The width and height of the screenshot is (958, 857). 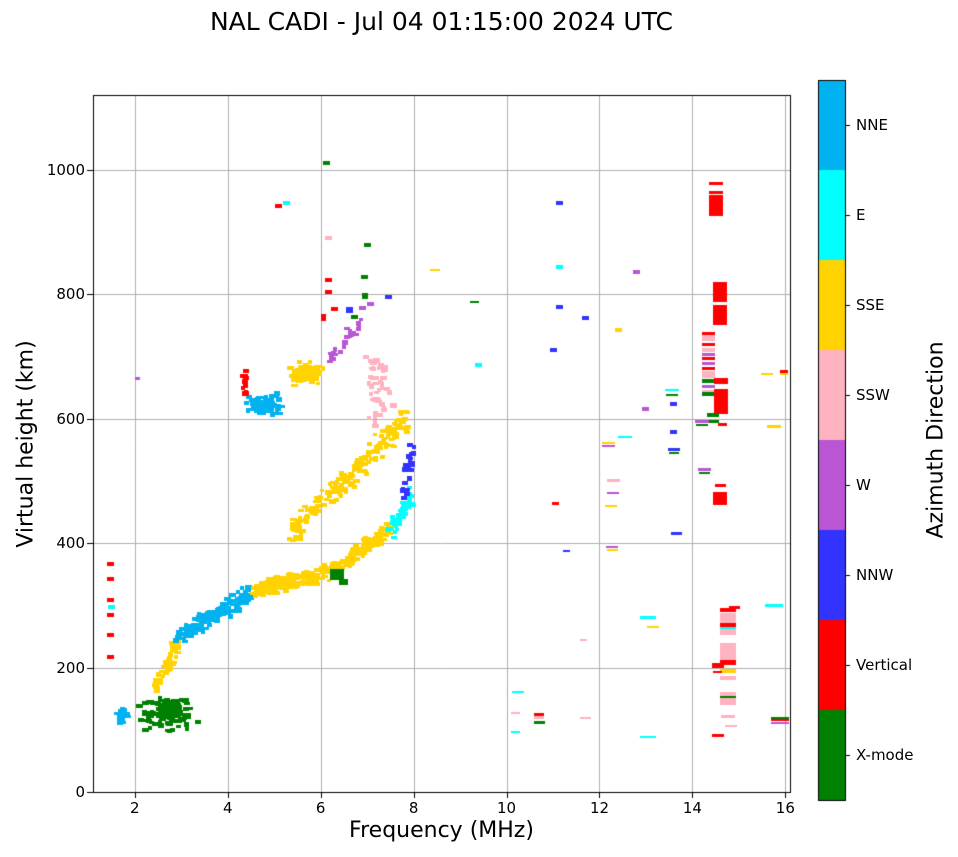 What do you see at coordinates (70, 543) in the screenshot?
I see `y-tick-label: 400` at bounding box center [70, 543].